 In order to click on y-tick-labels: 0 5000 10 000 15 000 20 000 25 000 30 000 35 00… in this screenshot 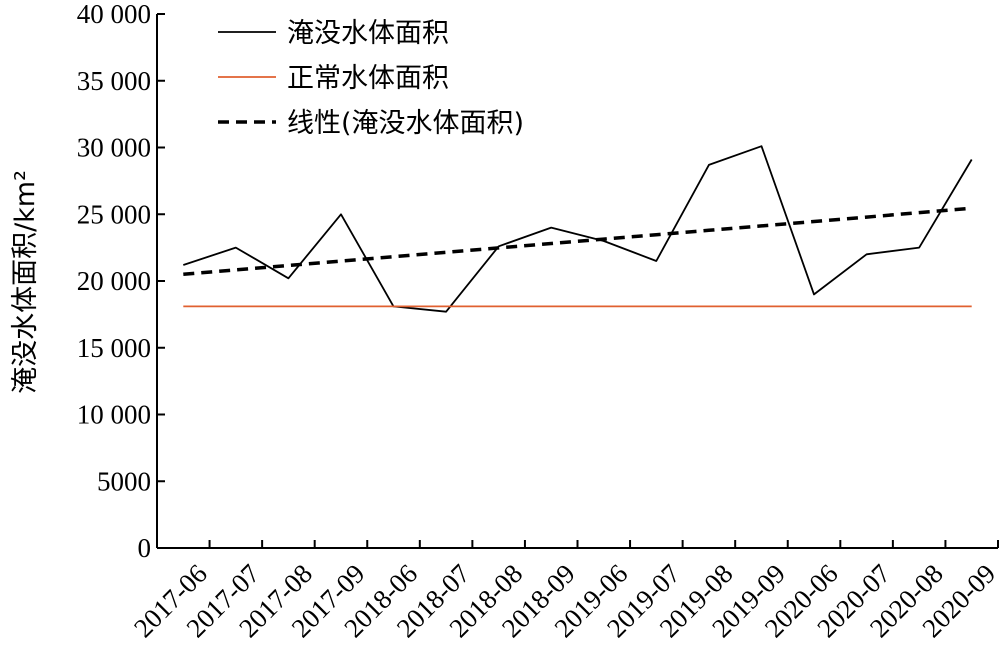, I will do `click(114, 281)`.